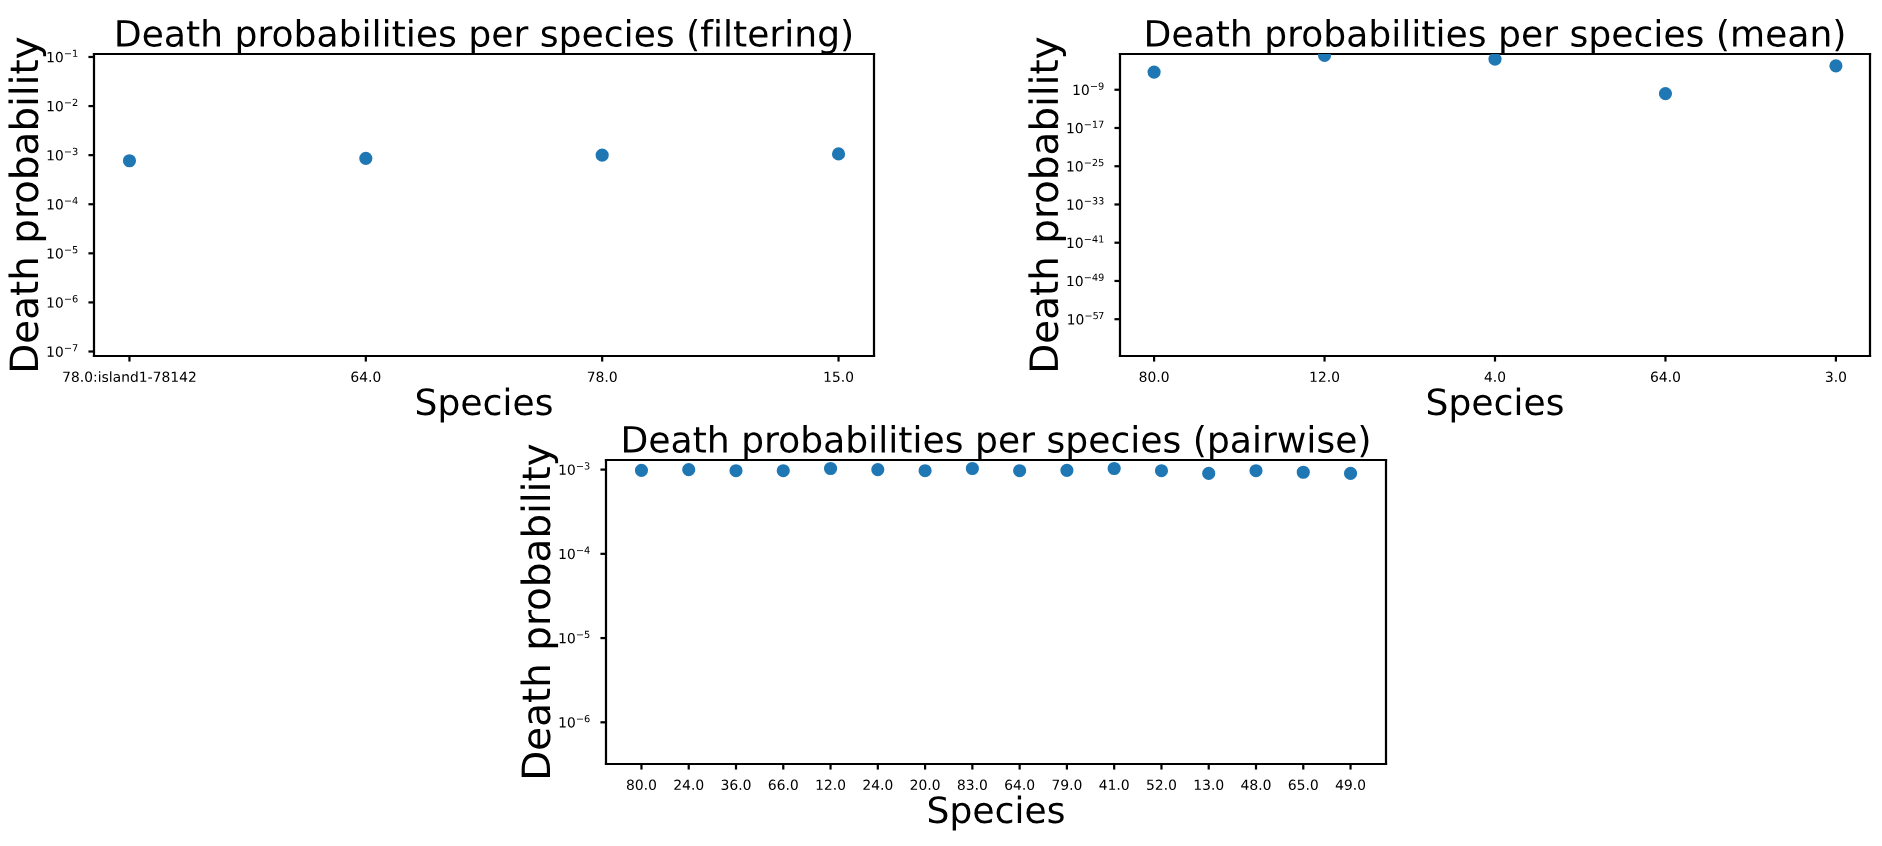 The width and height of the screenshot is (1882, 846). What do you see at coordinates (484, 36) in the screenshot?
I see `chart-title: Death probabilities per species (filtering)` at bounding box center [484, 36].